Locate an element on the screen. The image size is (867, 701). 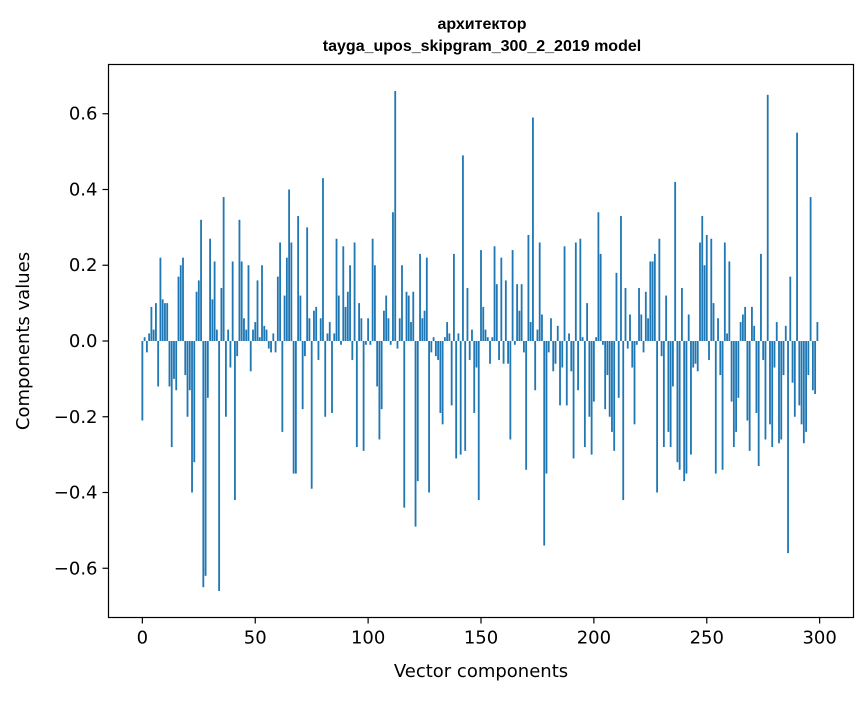
y-axis-label: Components values is located at coordinates (23, 341).